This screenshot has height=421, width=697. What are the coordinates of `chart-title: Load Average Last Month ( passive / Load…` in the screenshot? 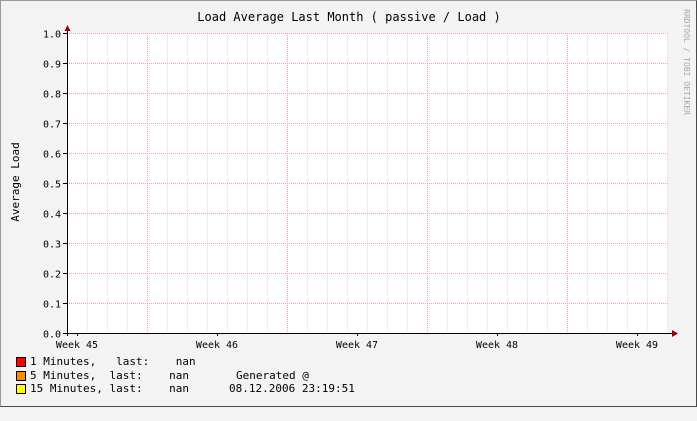 It's located at (348, 17).